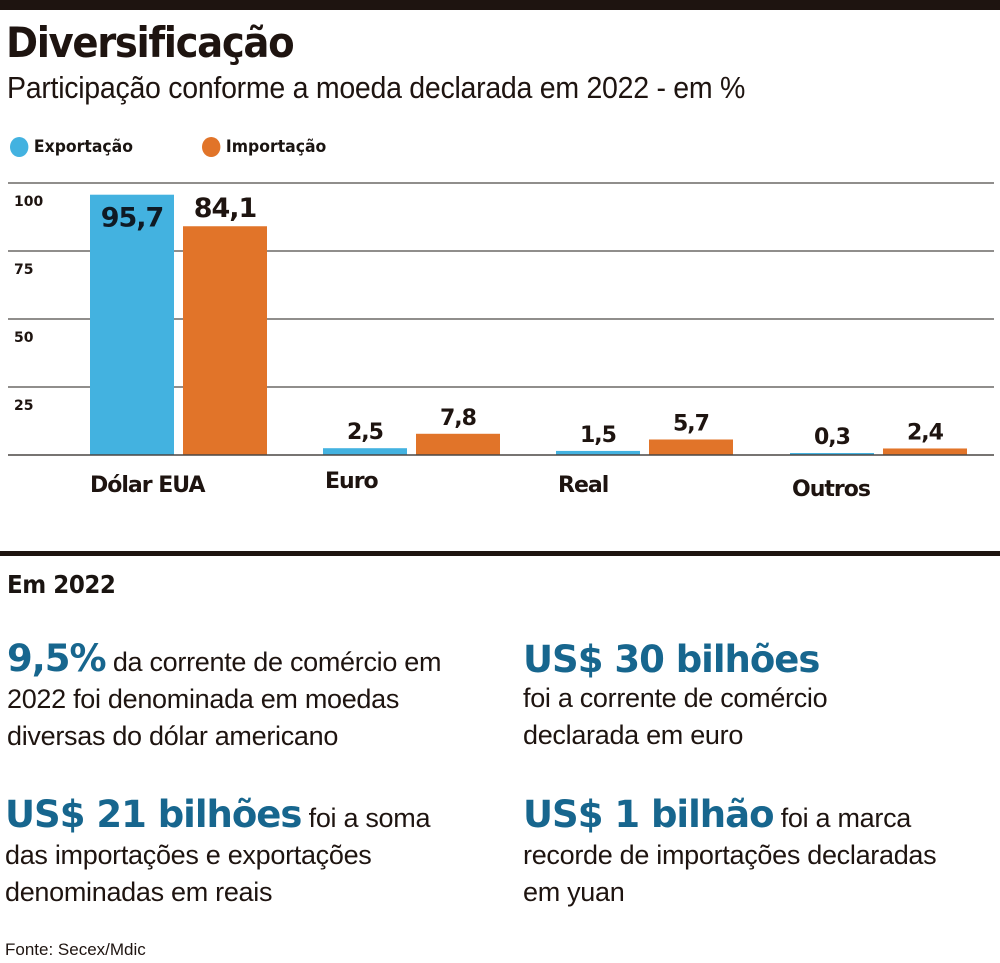  What do you see at coordinates (583, 485) in the screenshot?
I see `x-category-label: Real` at bounding box center [583, 485].